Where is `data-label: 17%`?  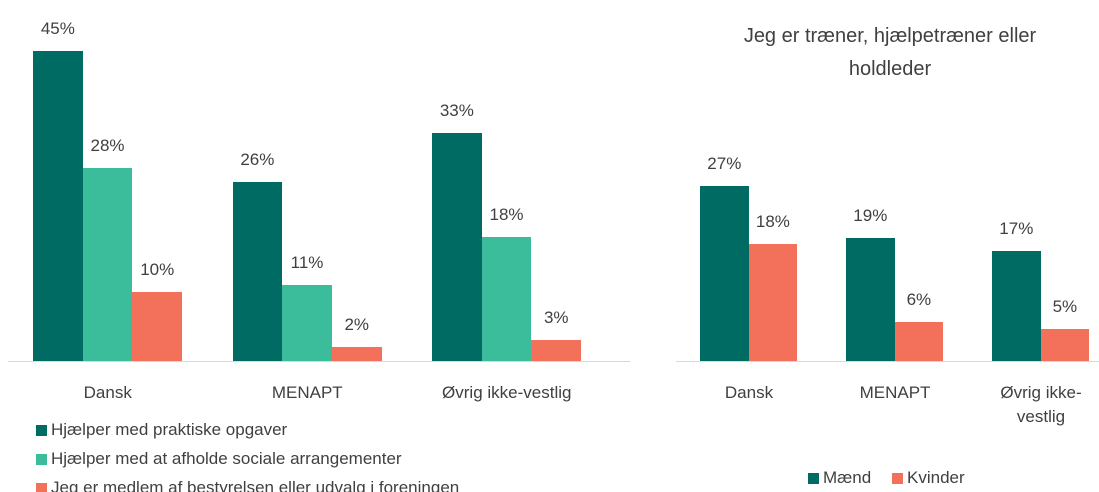 data-label: 17% is located at coordinates (1016, 228).